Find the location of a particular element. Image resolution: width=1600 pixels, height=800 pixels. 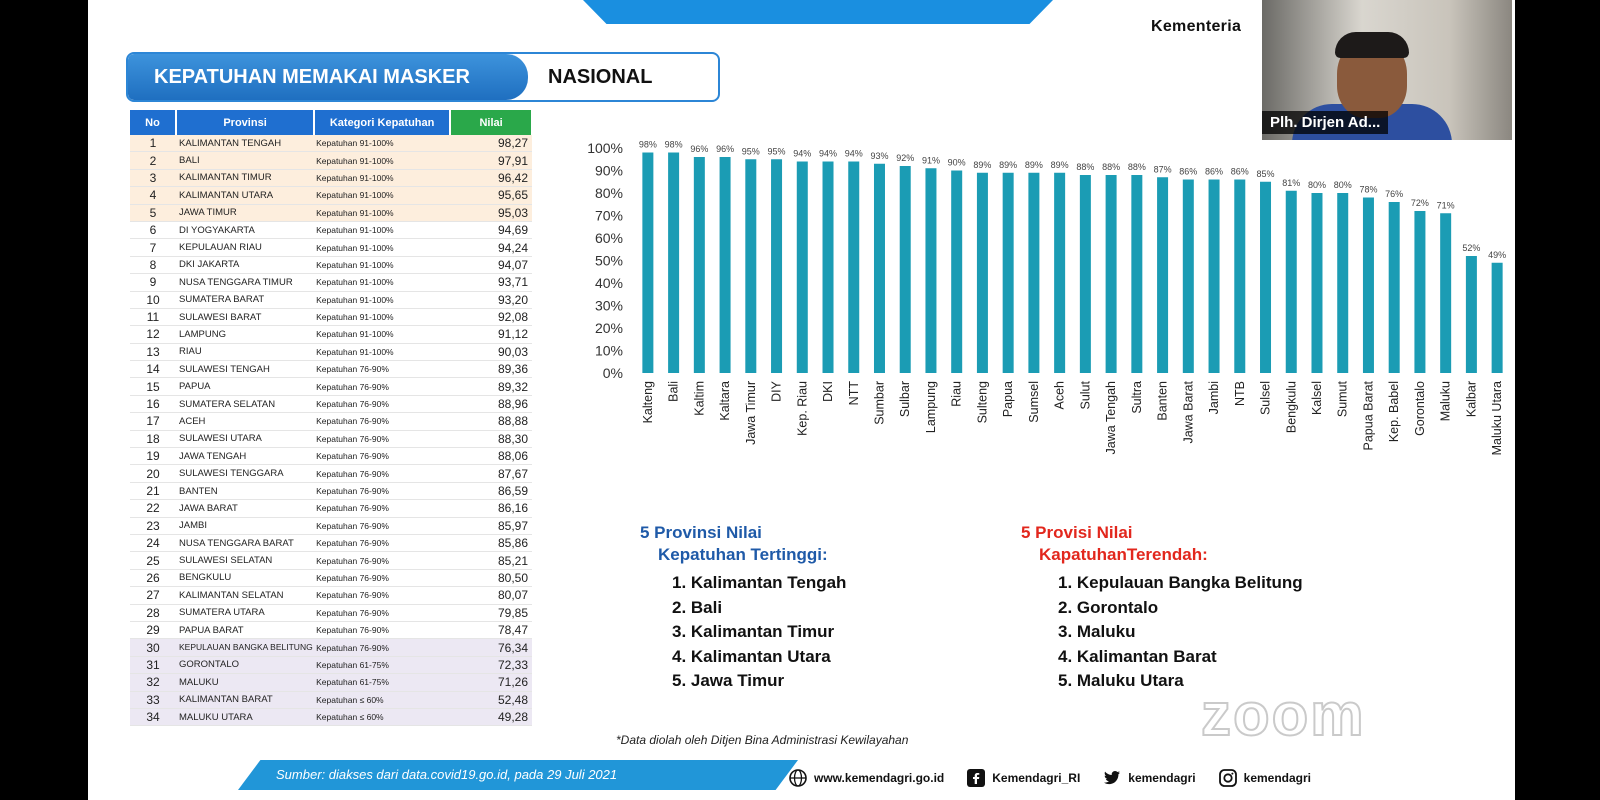

row-number: 32 is located at coordinates (153, 682).